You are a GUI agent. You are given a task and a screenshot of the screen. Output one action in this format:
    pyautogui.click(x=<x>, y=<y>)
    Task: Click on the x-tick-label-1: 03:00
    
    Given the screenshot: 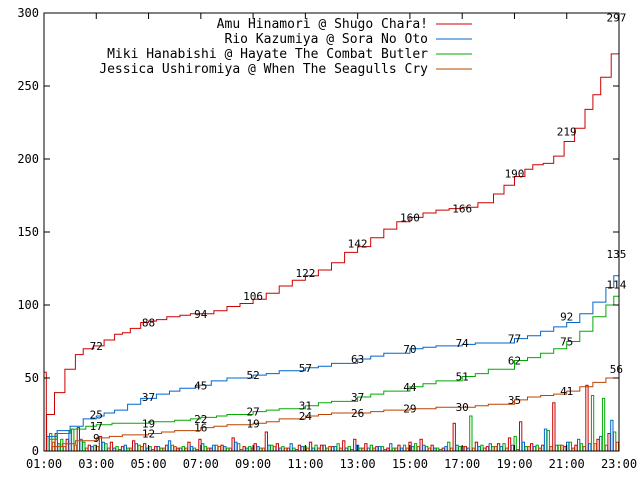 What is the action you would take?
    pyautogui.click(x=96, y=464)
    